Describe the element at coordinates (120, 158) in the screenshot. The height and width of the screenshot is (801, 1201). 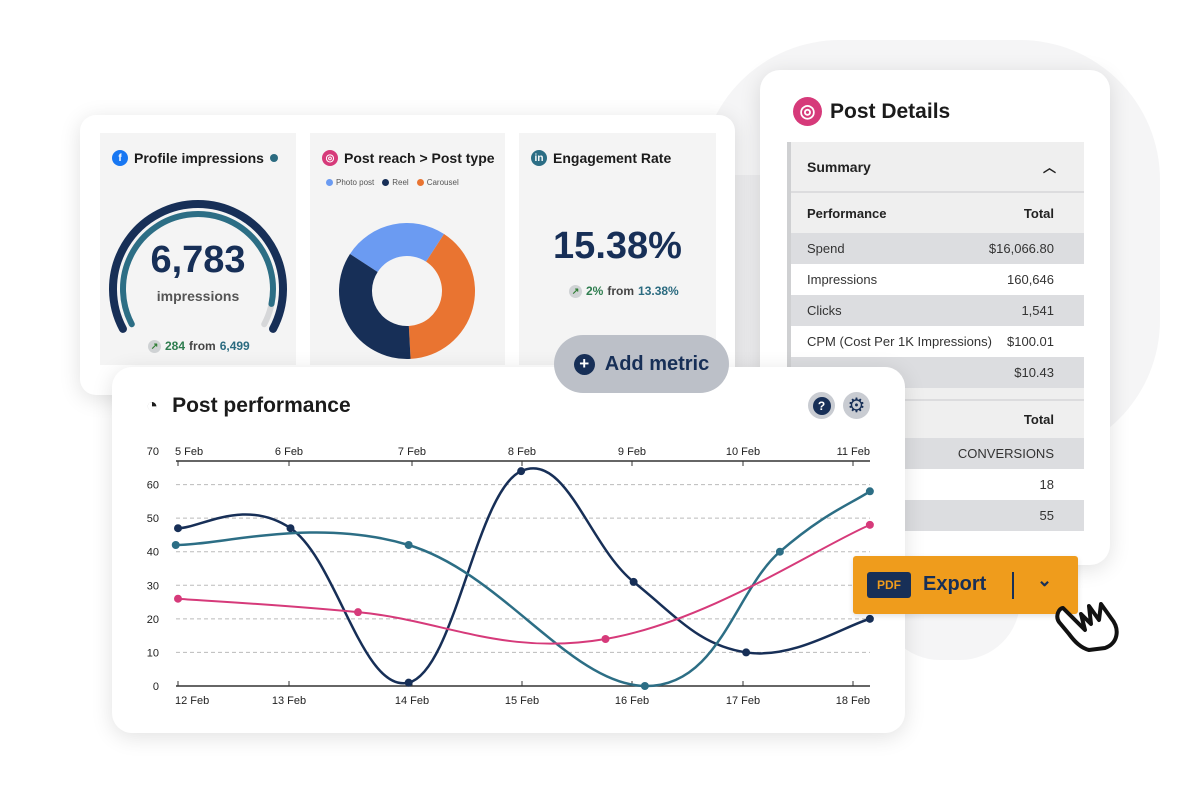
I see `facebook-icon: f` at that location.